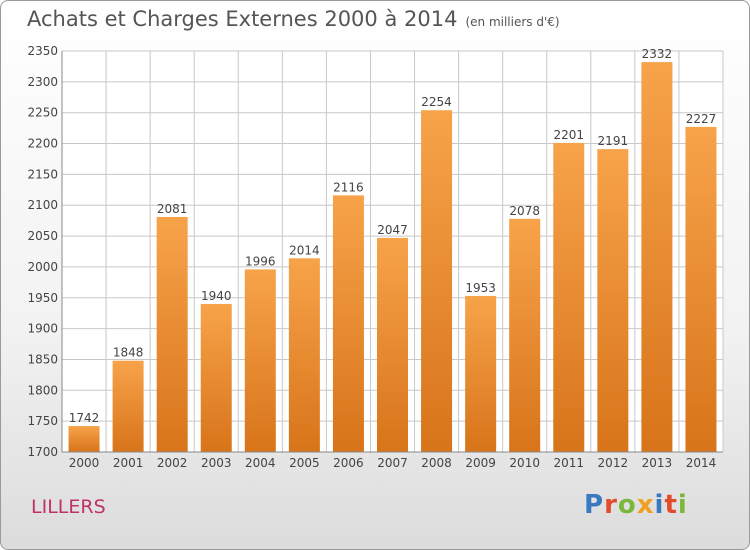  Describe the element at coordinates (42, 113) in the screenshot. I see `y-tick-label: 2250` at that location.